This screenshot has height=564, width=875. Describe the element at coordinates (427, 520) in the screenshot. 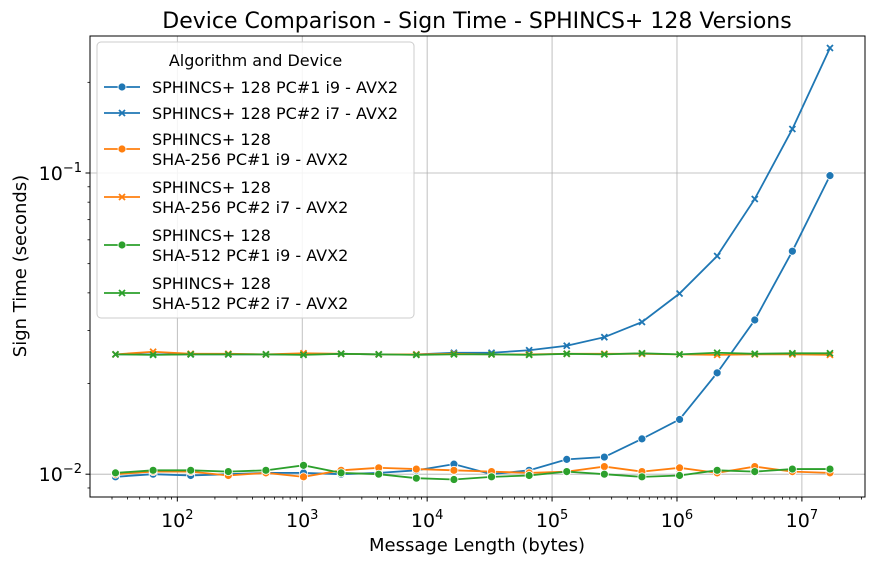

I see `x-tick-label: 104` at that location.